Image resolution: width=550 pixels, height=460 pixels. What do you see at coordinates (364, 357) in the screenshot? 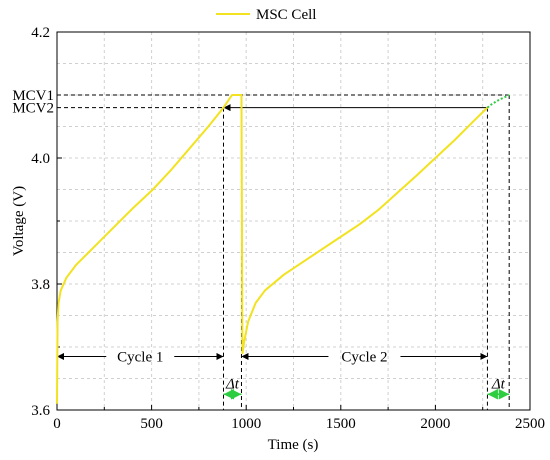
I see `cycle2-label: Cycle 2` at bounding box center [364, 357].